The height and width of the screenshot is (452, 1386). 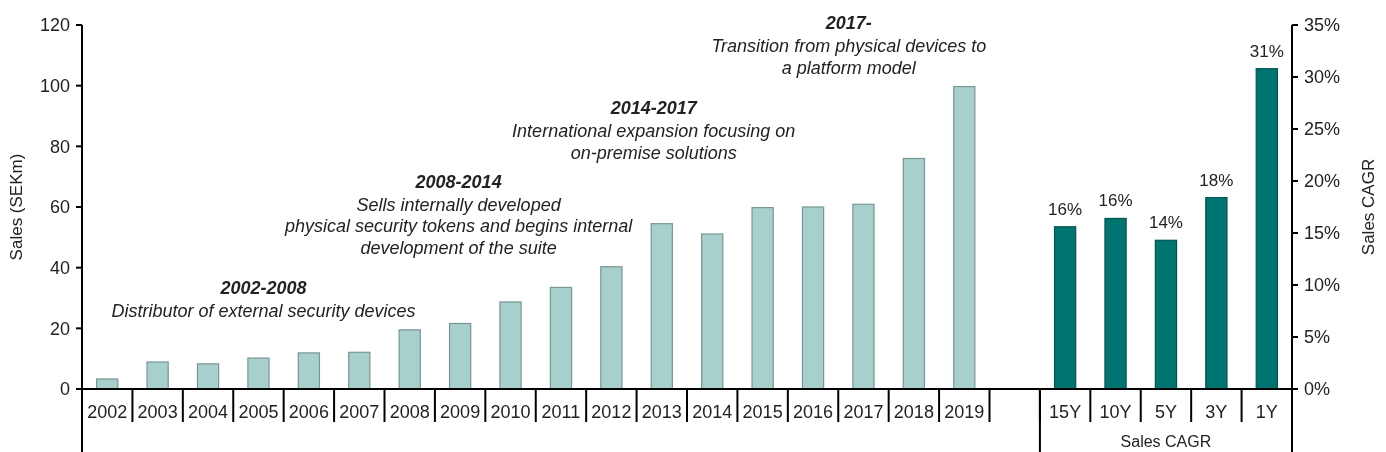 I want to click on y2-tick-label: 20%, so click(x=1322, y=181).